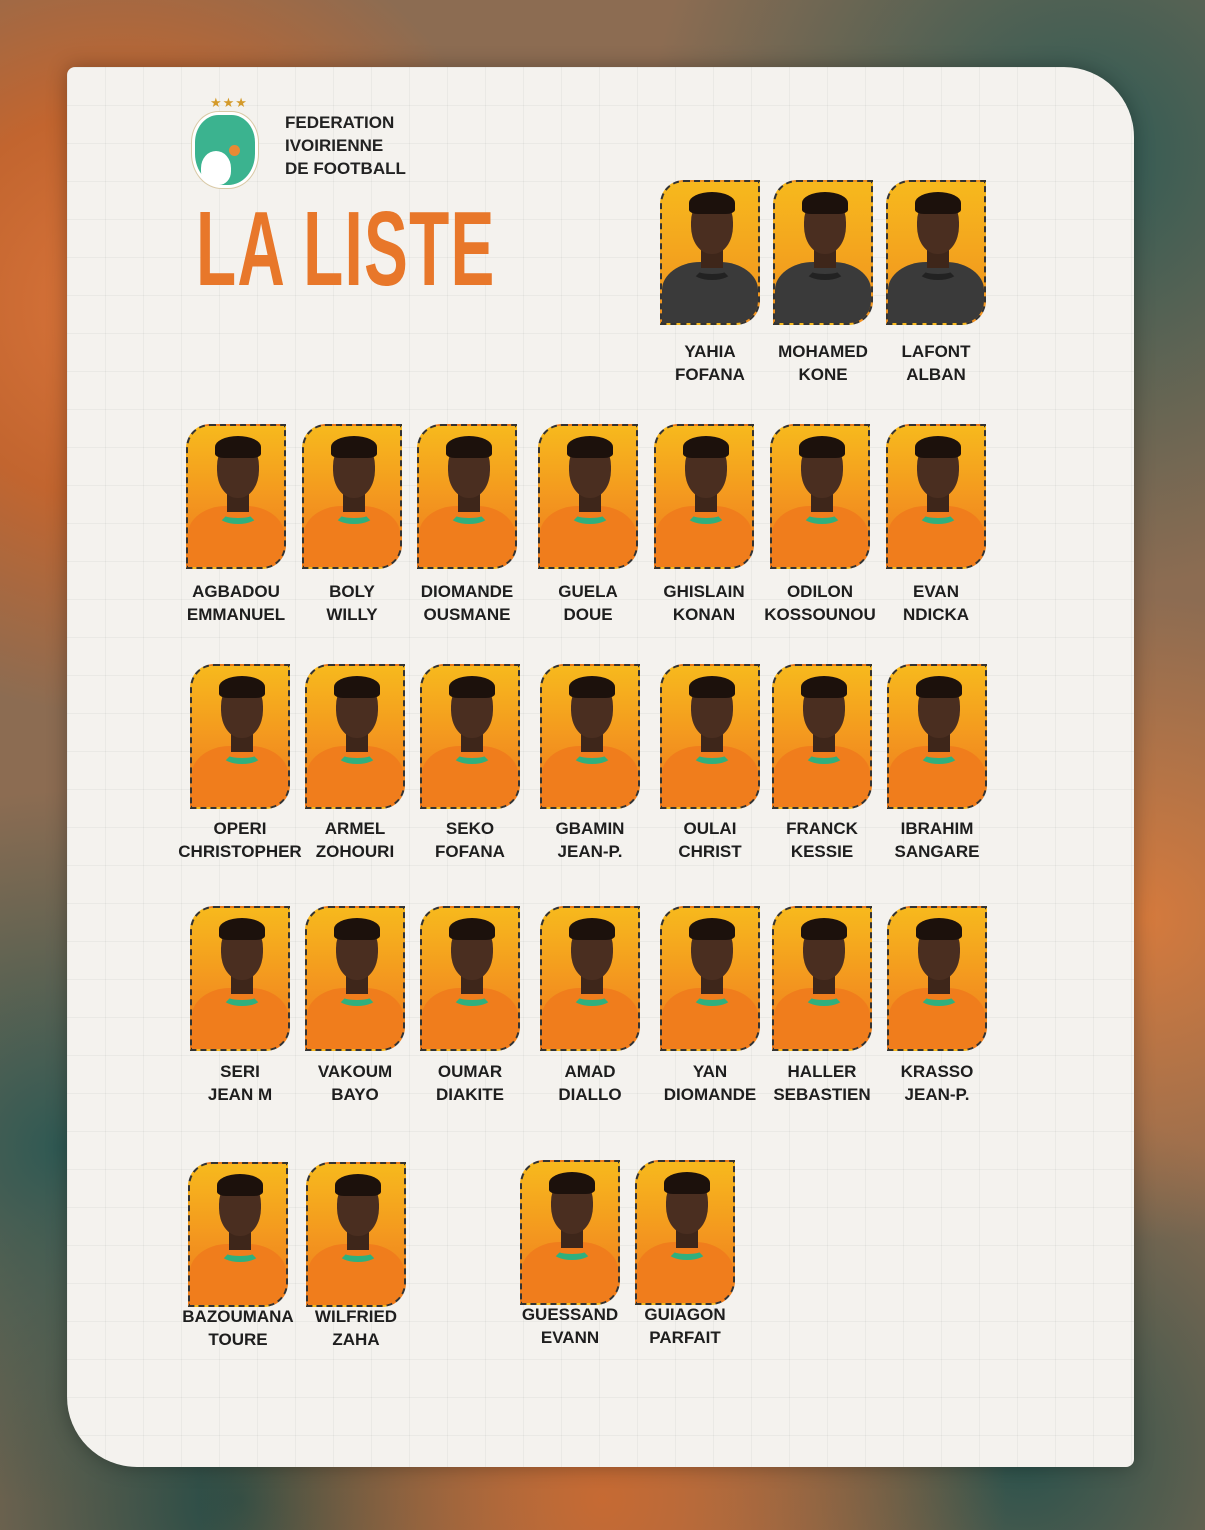 This screenshot has height=1530, width=1205. I want to click on federation-name: FEDERATION IVOIRIENNE DE FOOTBALL, so click(345, 145).